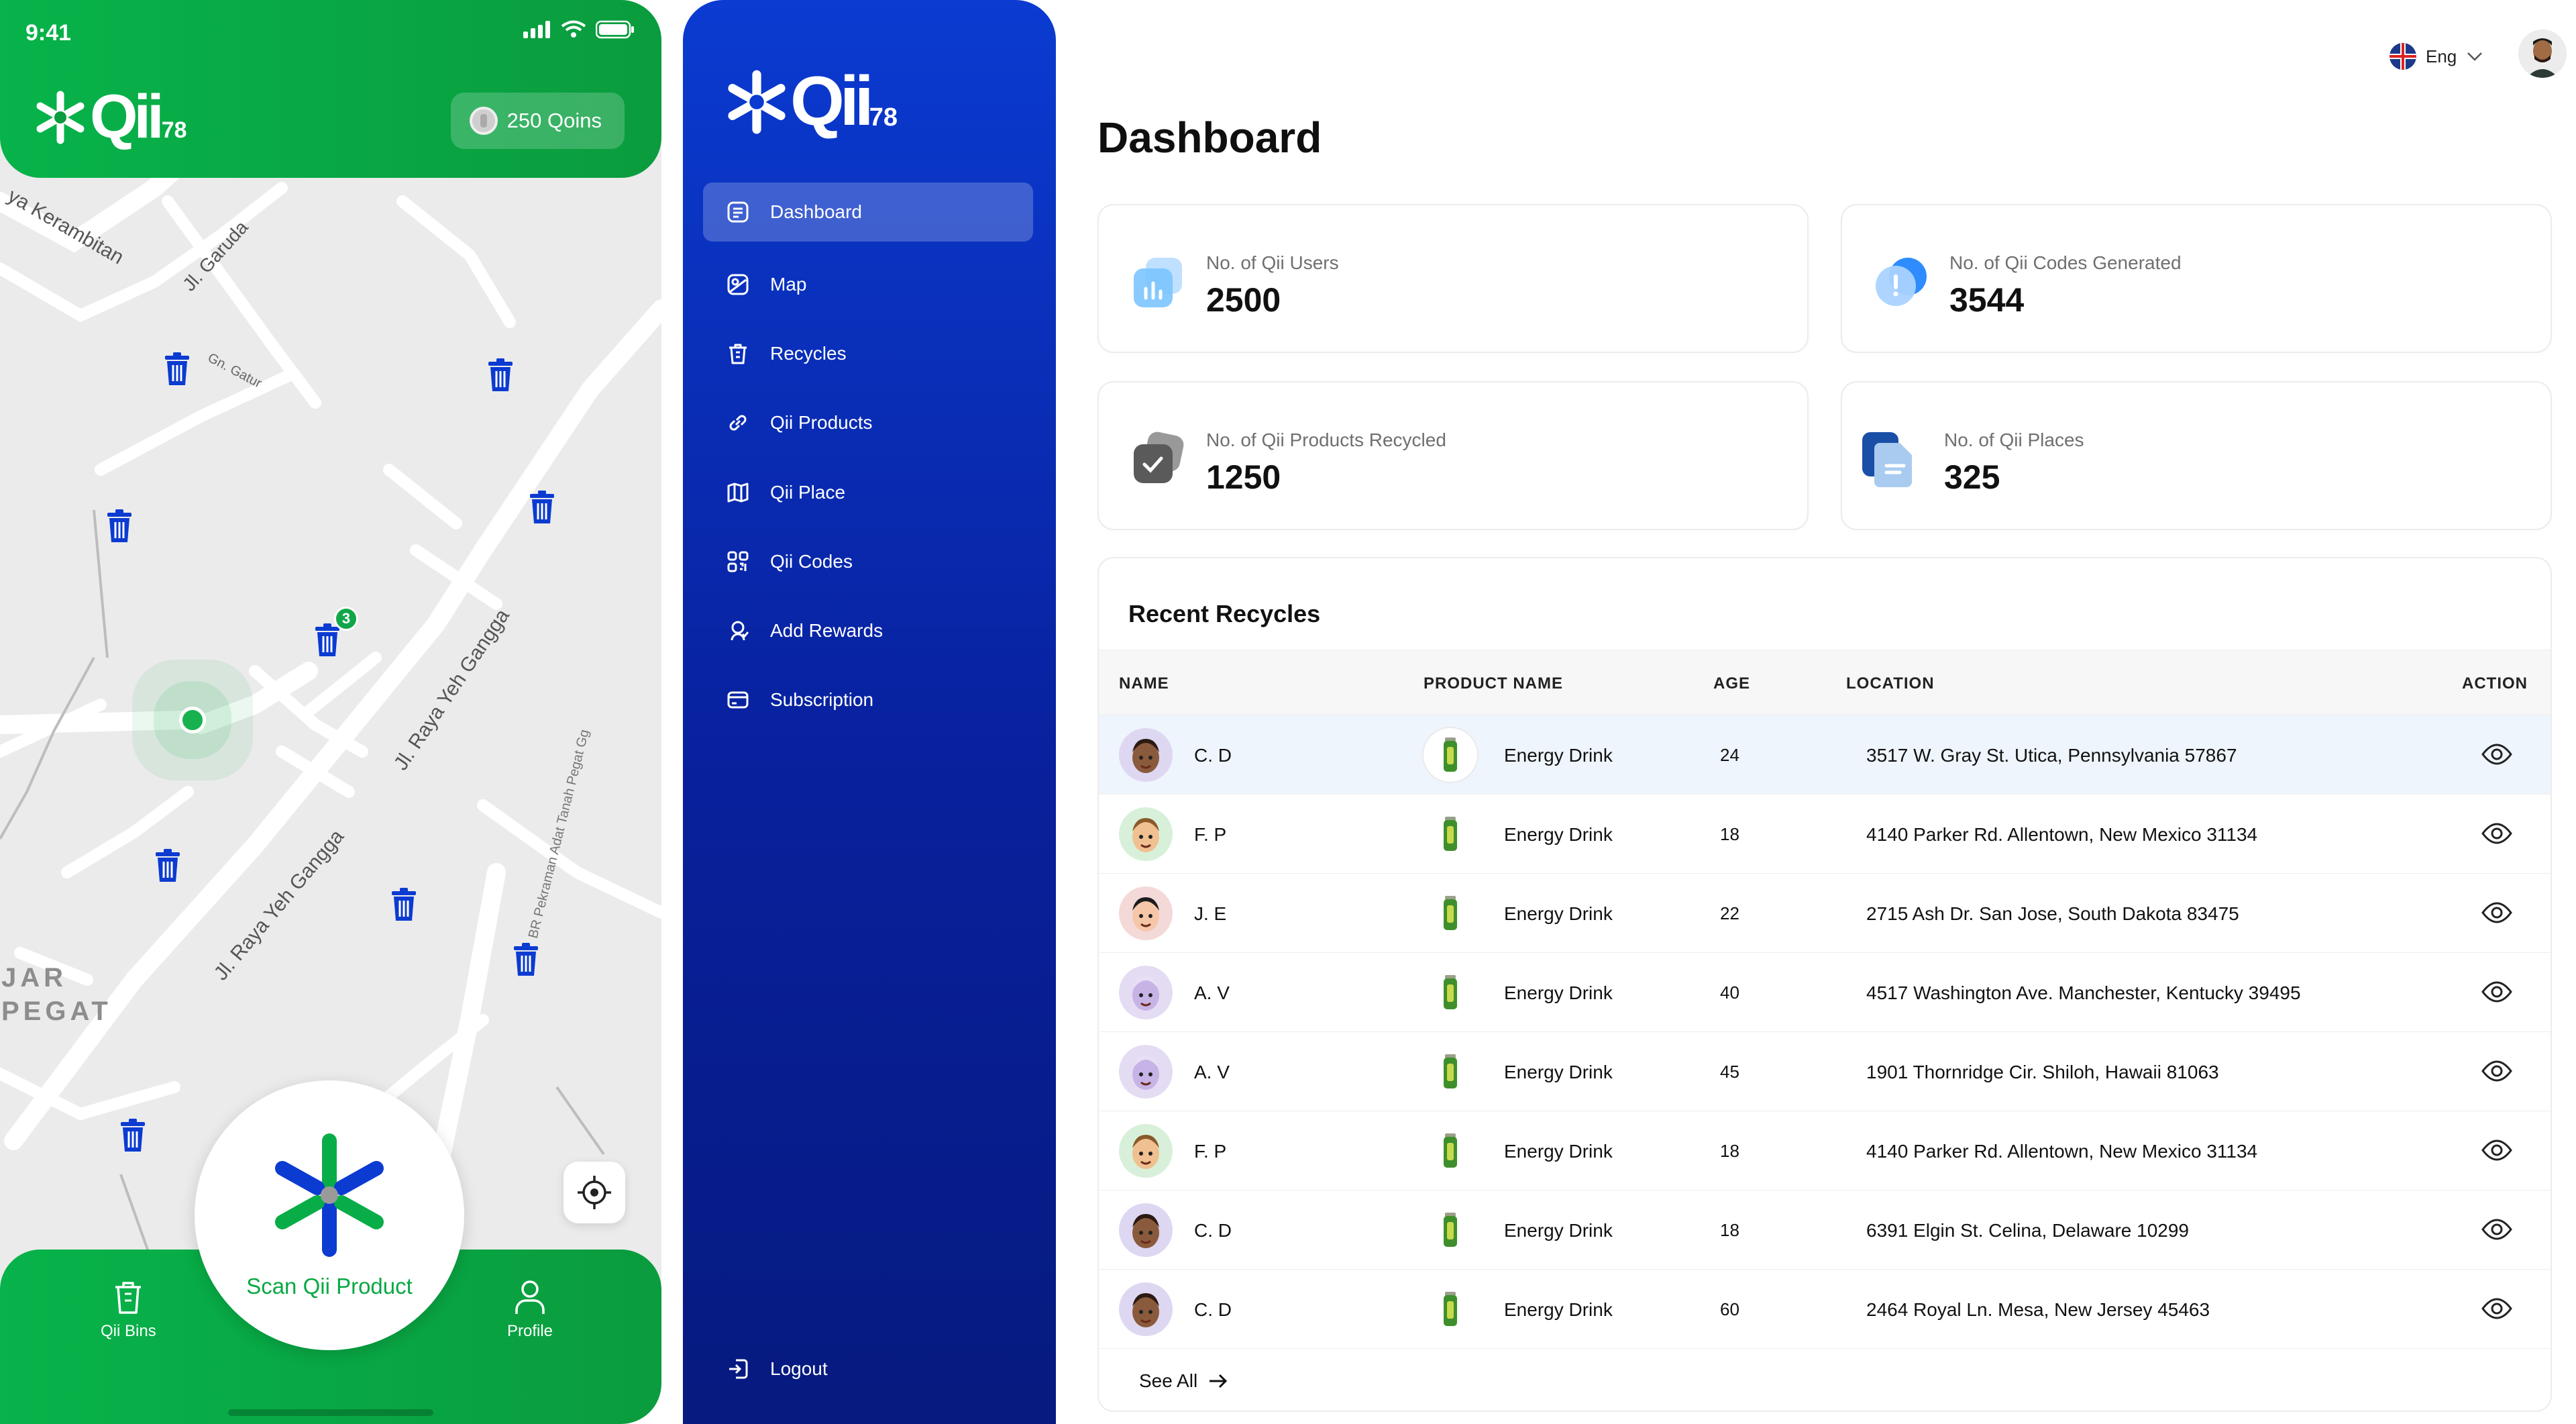 The image size is (2576, 1424). Describe the element at coordinates (868, 284) in the screenshot. I see `sidebar-item-map: Map` at that location.